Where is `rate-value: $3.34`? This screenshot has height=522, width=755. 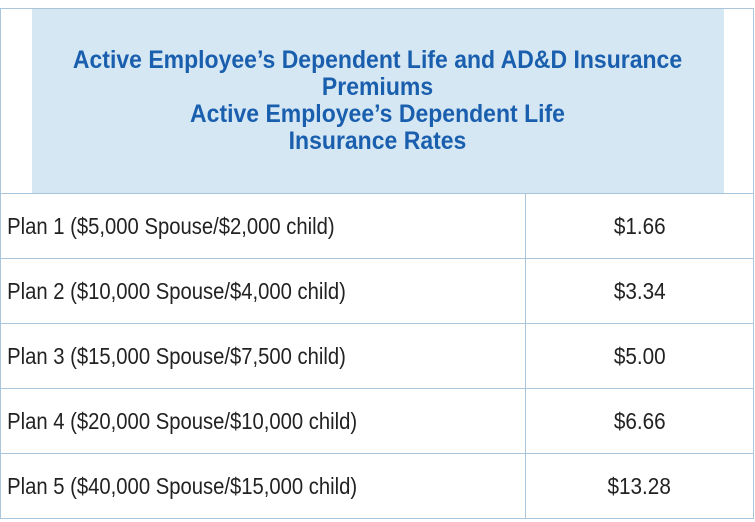 rate-value: $3.34 is located at coordinates (639, 290).